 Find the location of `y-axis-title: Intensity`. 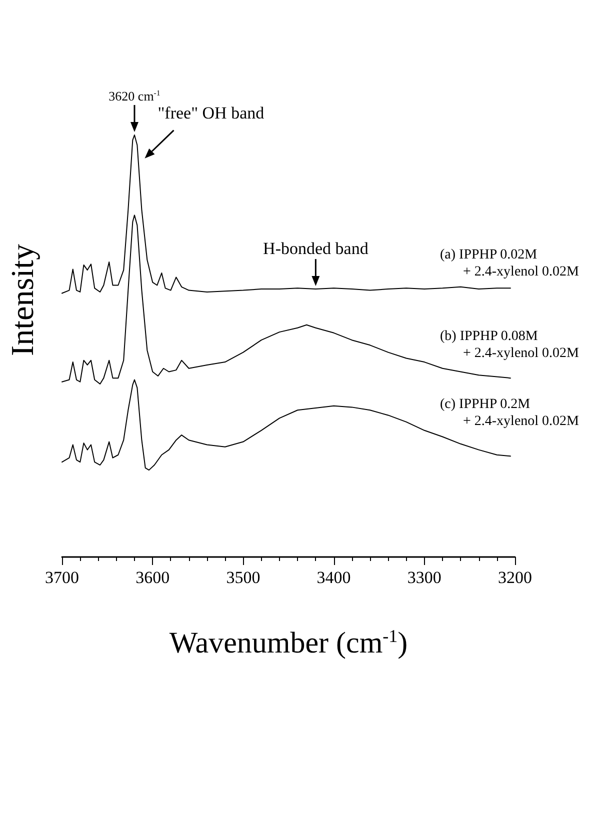

y-axis-title: Intensity is located at coordinates (22, 300).